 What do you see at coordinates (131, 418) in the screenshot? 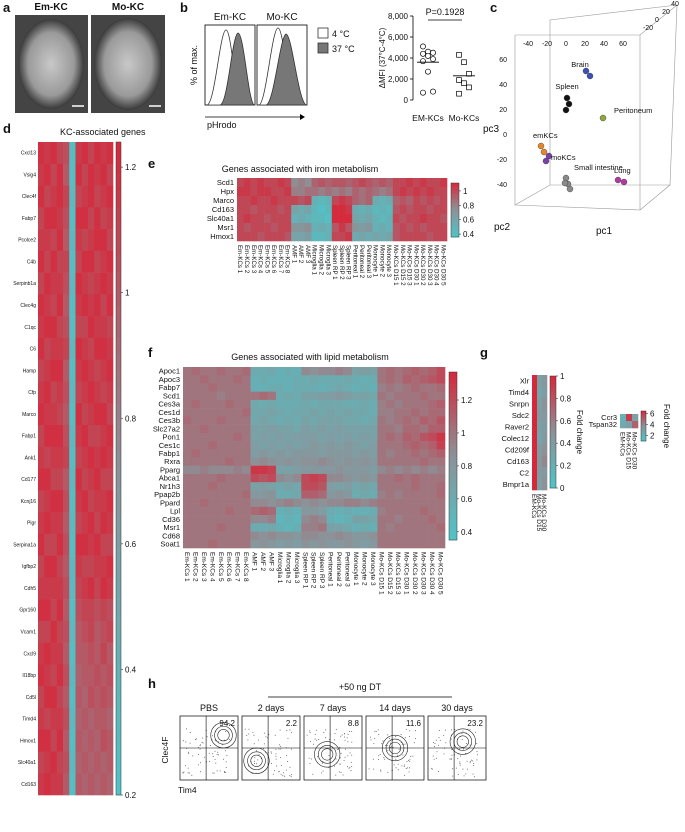
I see `colorbar-tick-label: 0.8` at bounding box center [131, 418].